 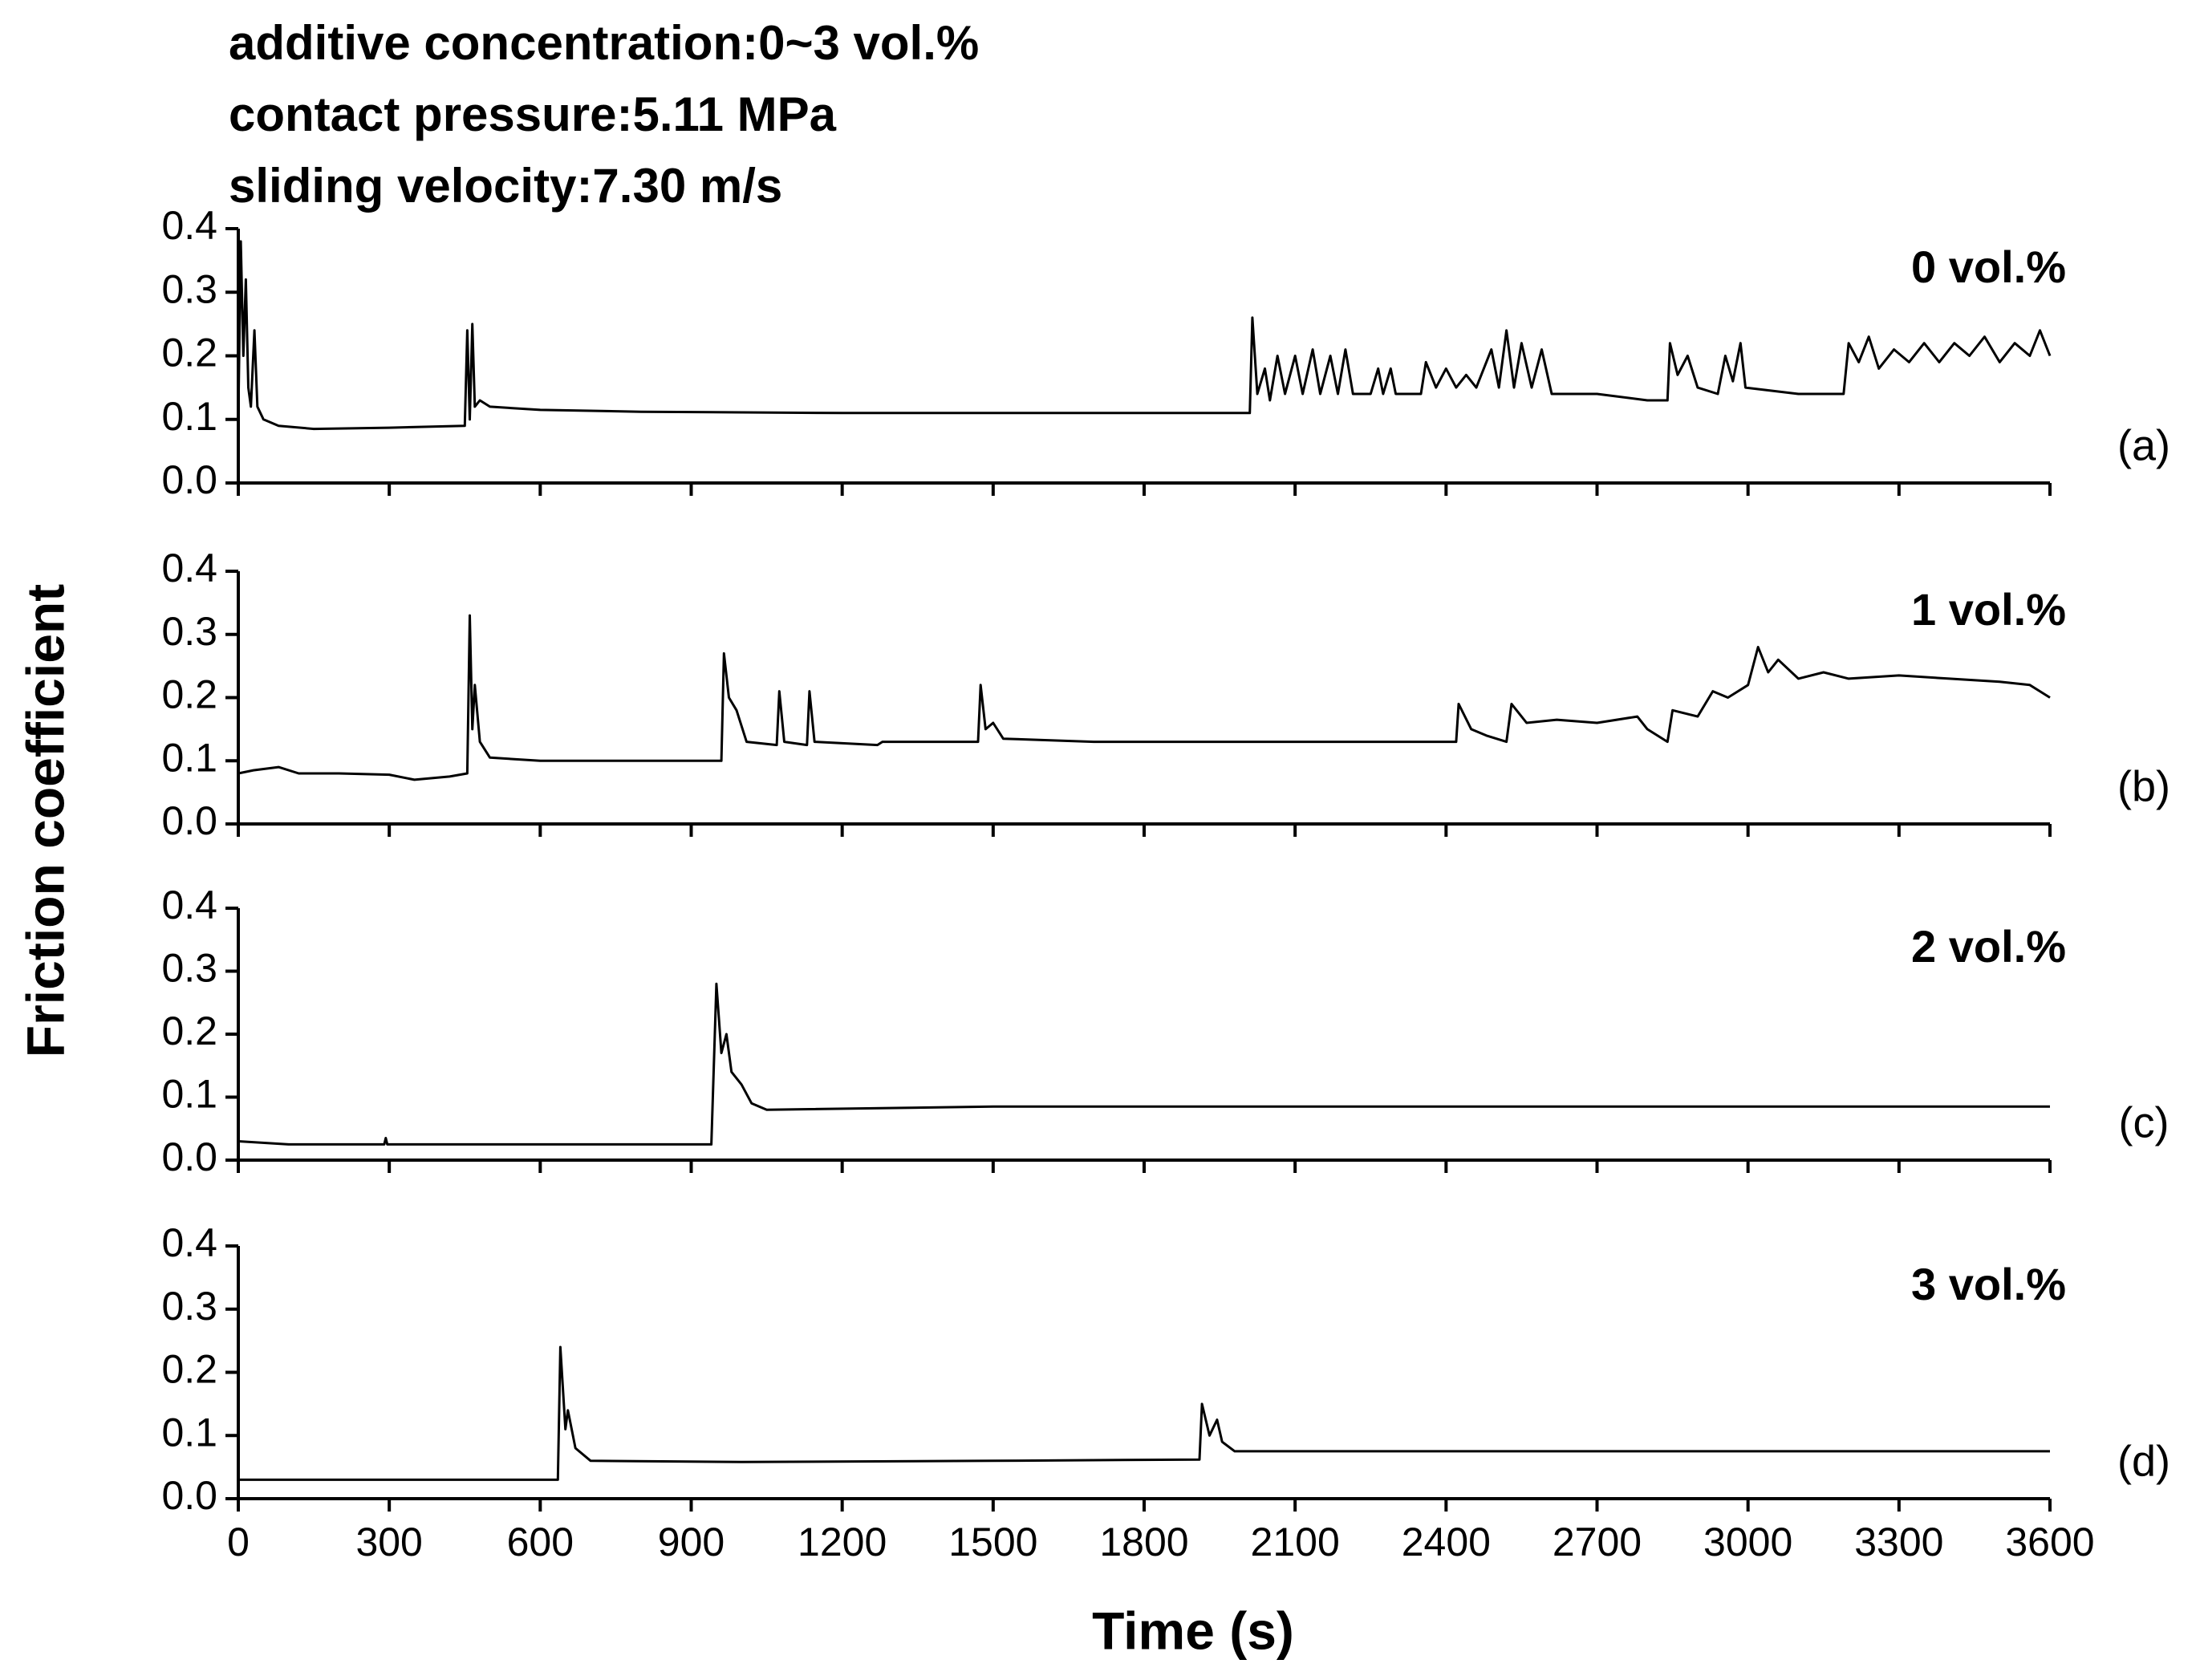 I want to click on x-tick-label: 3600, so click(x=2049, y=1542).